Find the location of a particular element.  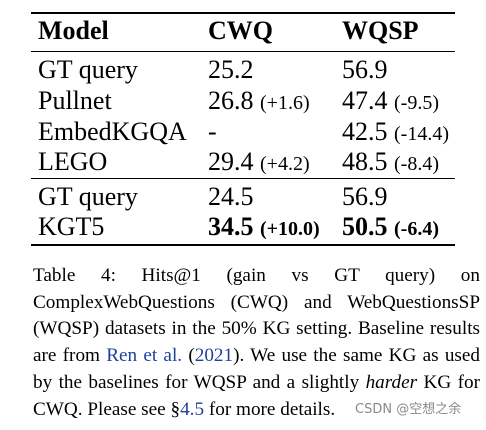

cwq-score: 34.5 (+10.0) is located at coordinates (264, 226).